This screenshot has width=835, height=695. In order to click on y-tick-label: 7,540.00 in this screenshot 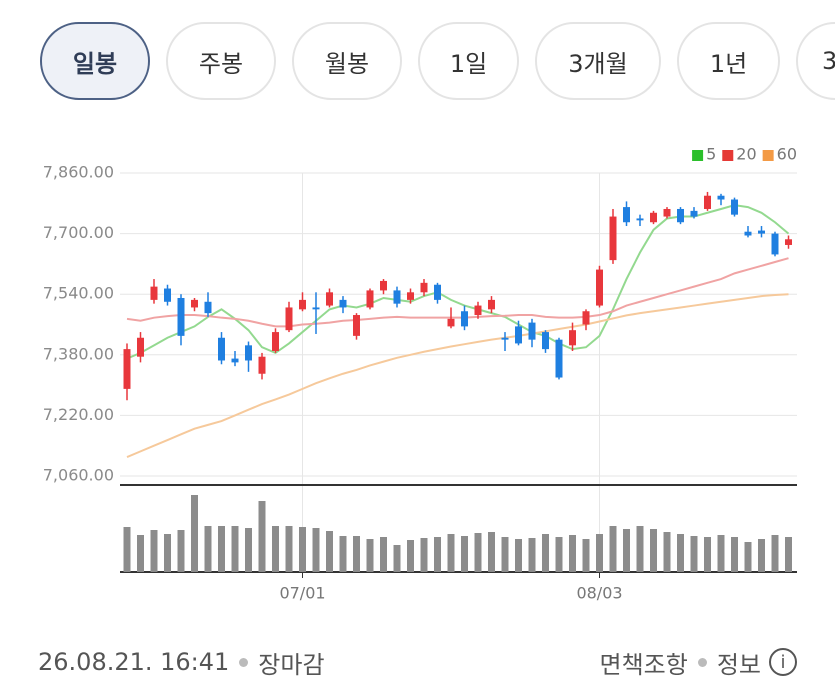, I will do `click(78, 293)`.